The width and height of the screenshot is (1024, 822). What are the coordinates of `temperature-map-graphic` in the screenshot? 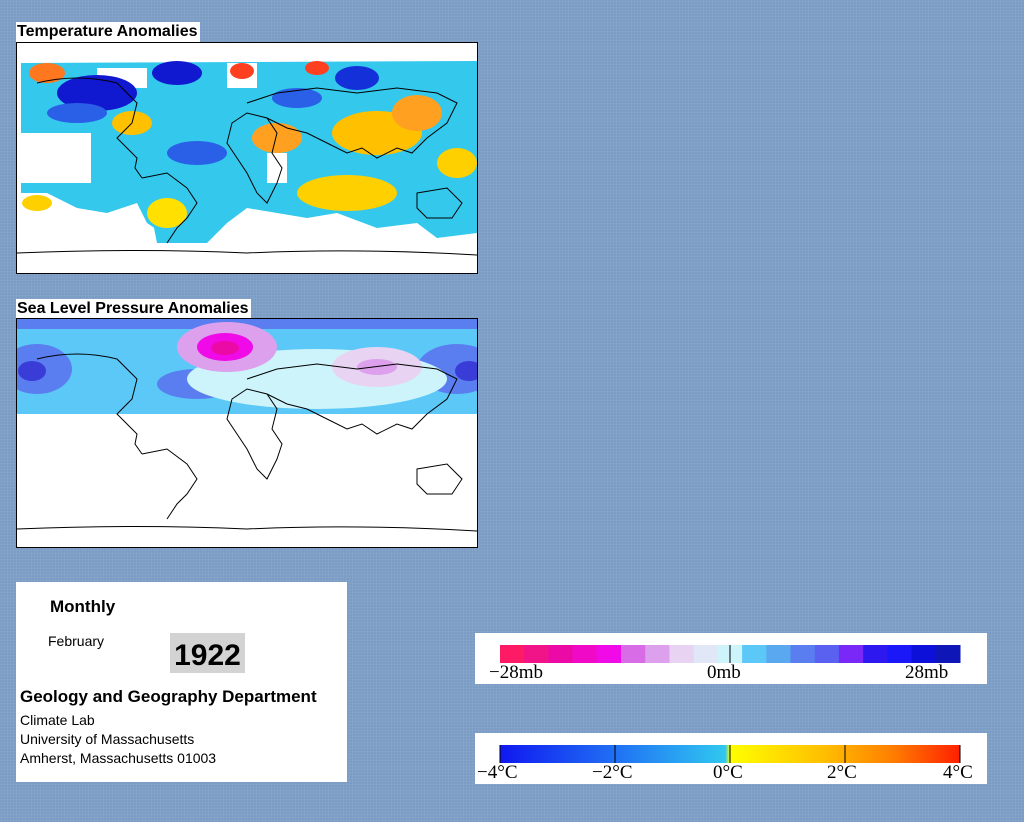 It's located at (247, 158).